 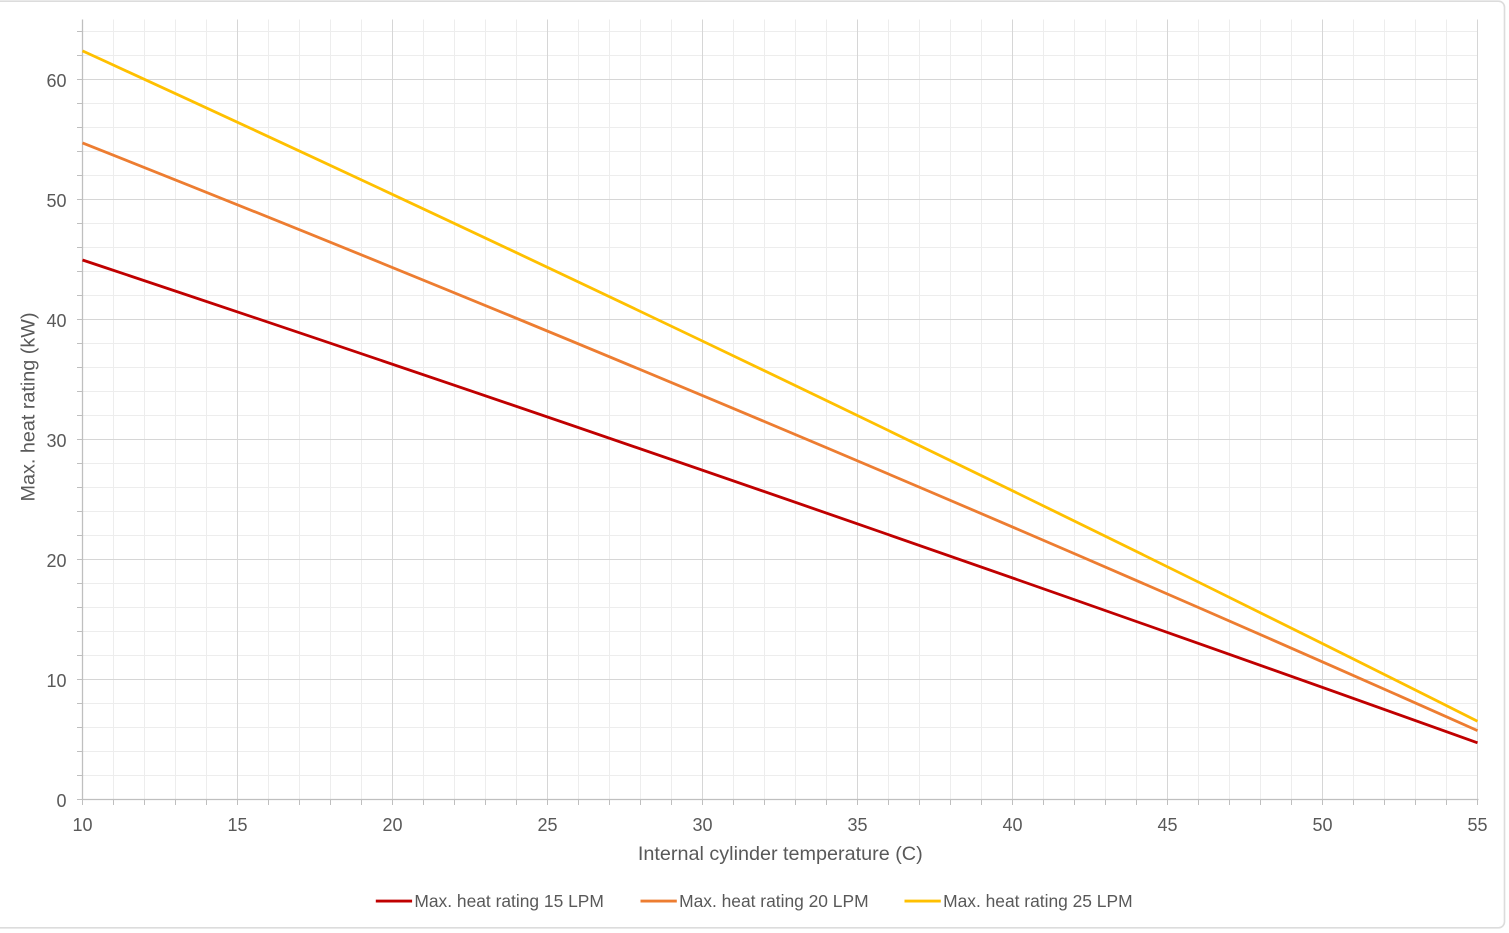 I want to click on svg-text: 45, so click(x=1167, y=825).